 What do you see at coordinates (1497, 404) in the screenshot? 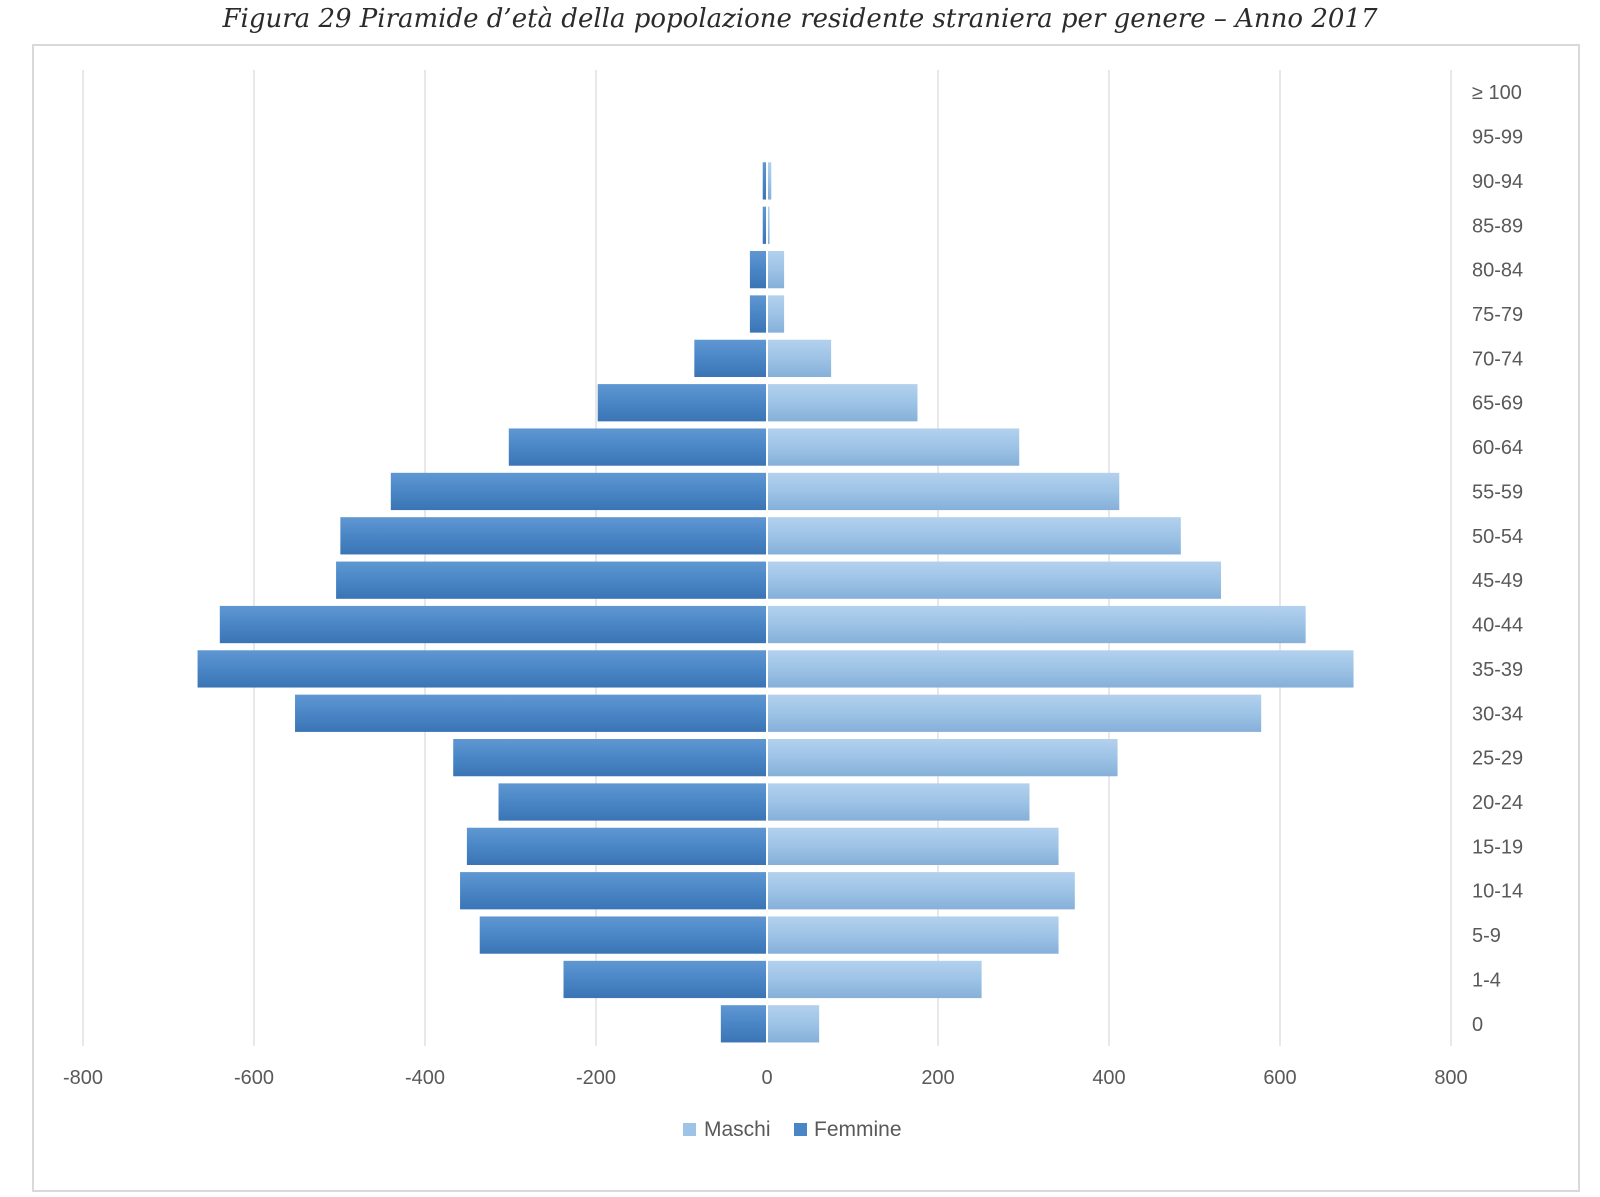
I see `category-label: 65-69` at bounding box center [1497, 404].